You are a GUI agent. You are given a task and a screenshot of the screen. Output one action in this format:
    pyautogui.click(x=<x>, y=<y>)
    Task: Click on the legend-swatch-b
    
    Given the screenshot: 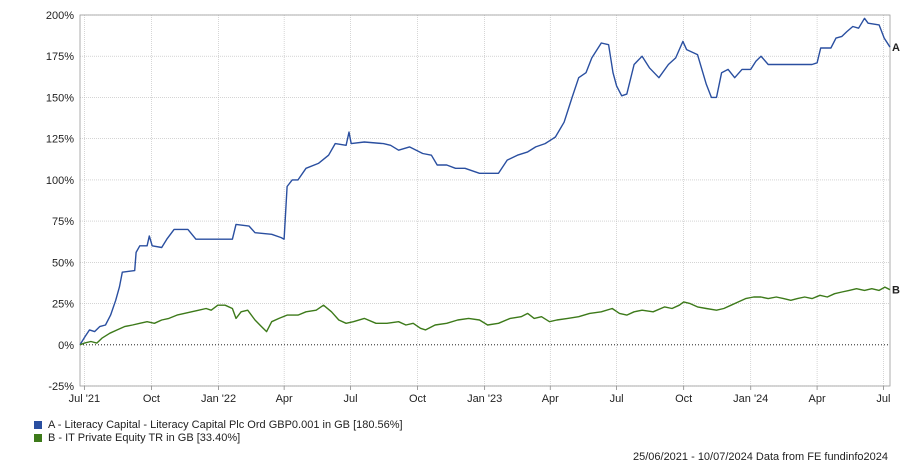 What is the action you would take?
    pyautogui.click(x=38, y=437)
    